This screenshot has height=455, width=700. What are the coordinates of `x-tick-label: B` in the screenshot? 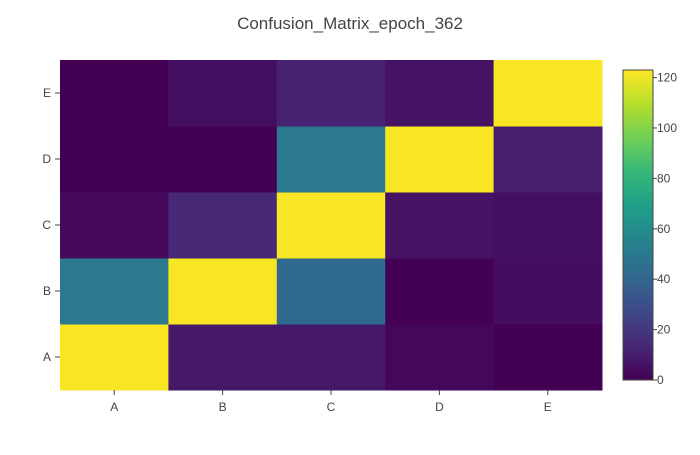 It's located at (223, 407).